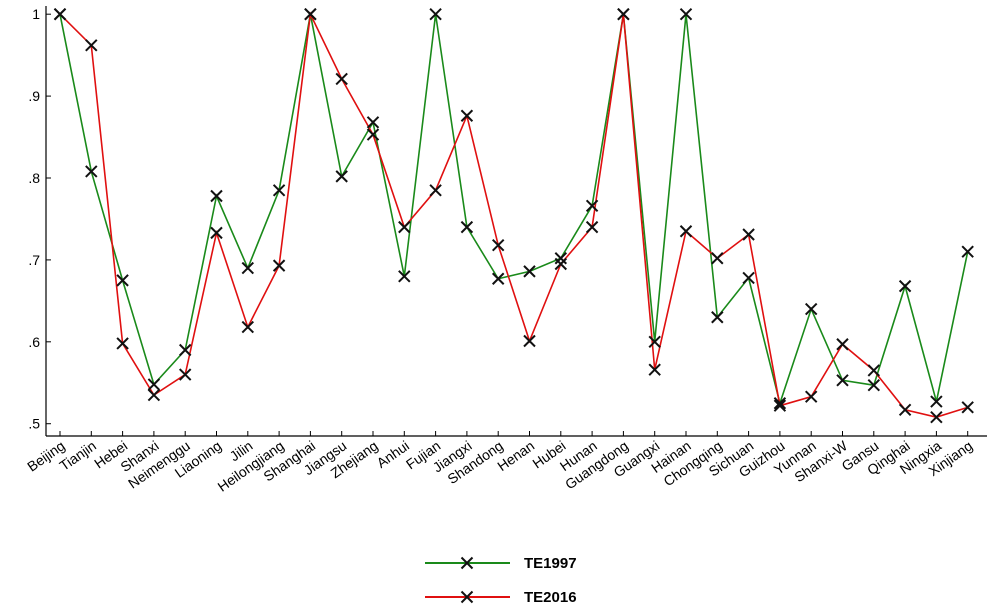 The image size is (987, 608). Describe the element at coordinates (393, 454) in the screenshot. I see `x-tick-label: Anhui` at that location.